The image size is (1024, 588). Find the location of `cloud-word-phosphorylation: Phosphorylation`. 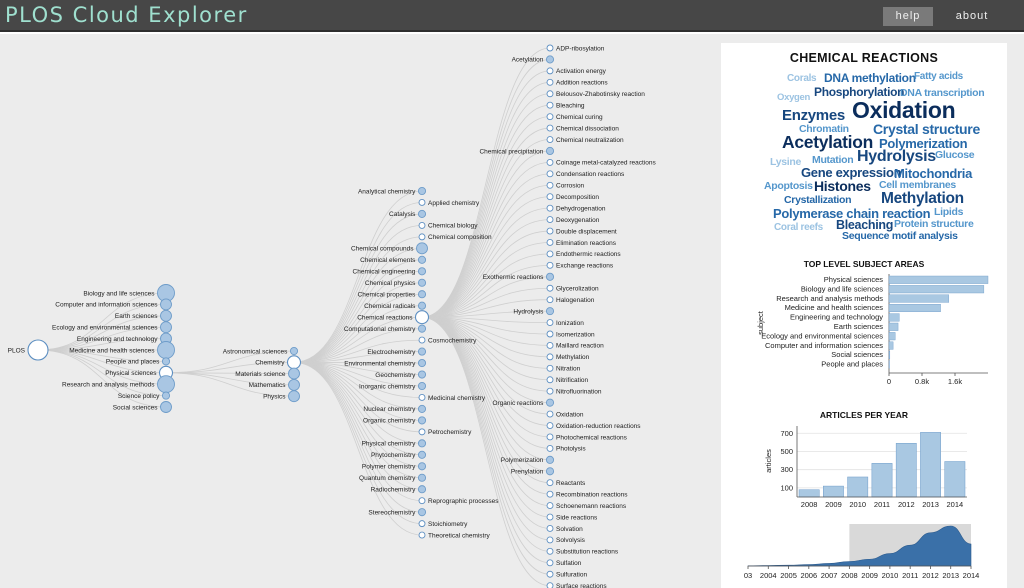

cloud-word-phosphorylation: Phosphorylation is located at coordinates (859, 92).